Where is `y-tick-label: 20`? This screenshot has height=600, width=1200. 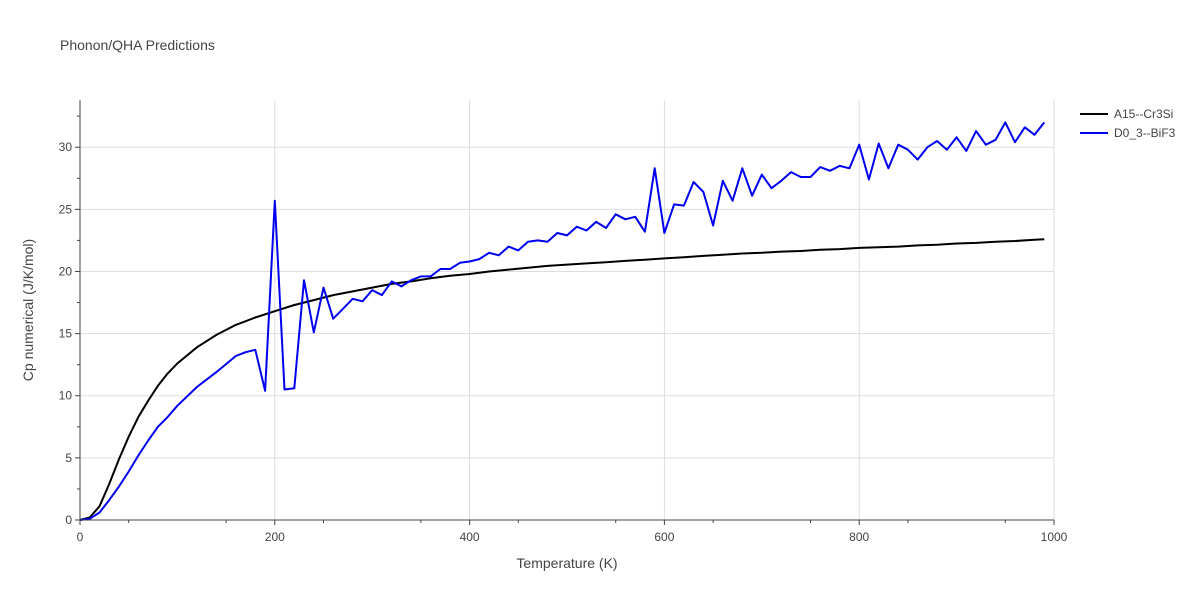
y-tick-label: 20 is located at coordinates (66, 271).